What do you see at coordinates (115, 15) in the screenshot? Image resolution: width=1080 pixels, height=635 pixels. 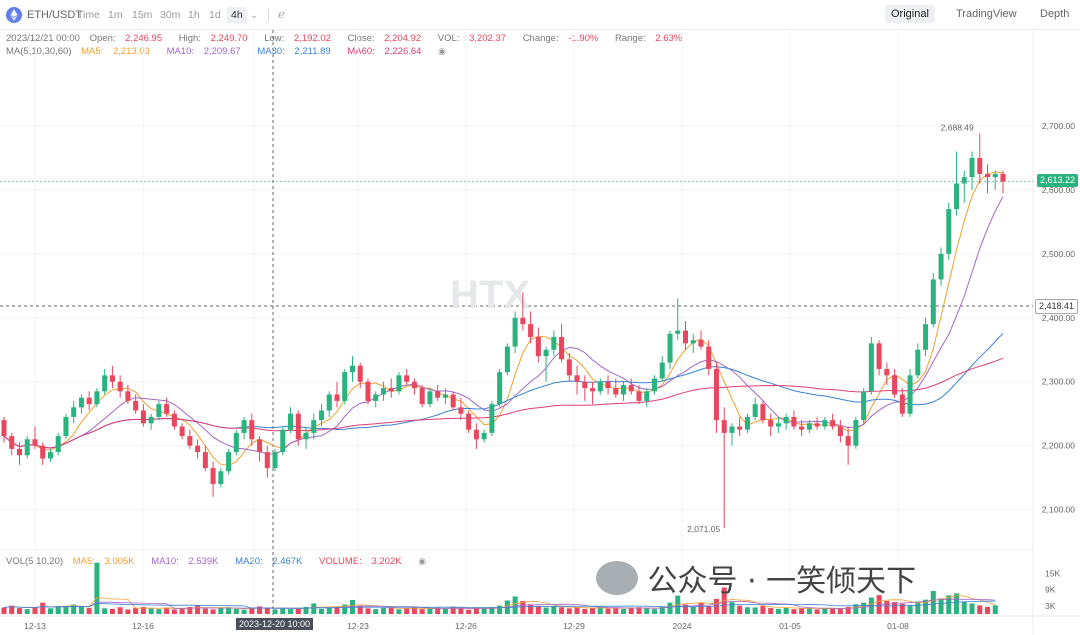 I see `tab-1m: 1m` at bounding box center [115, 15].